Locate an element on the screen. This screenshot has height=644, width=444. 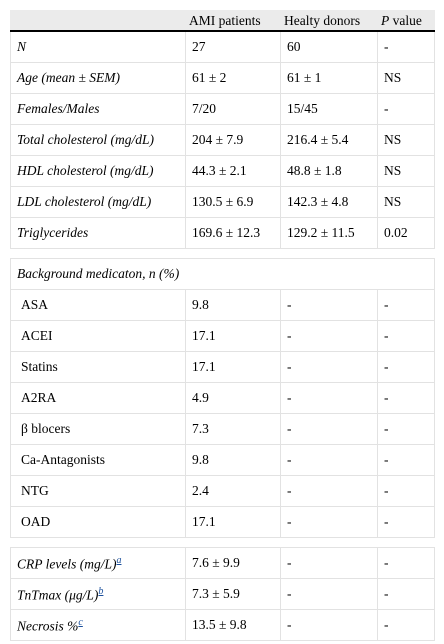
cell: 48.8 ± 1.8 is located at coordinates (329, 171).